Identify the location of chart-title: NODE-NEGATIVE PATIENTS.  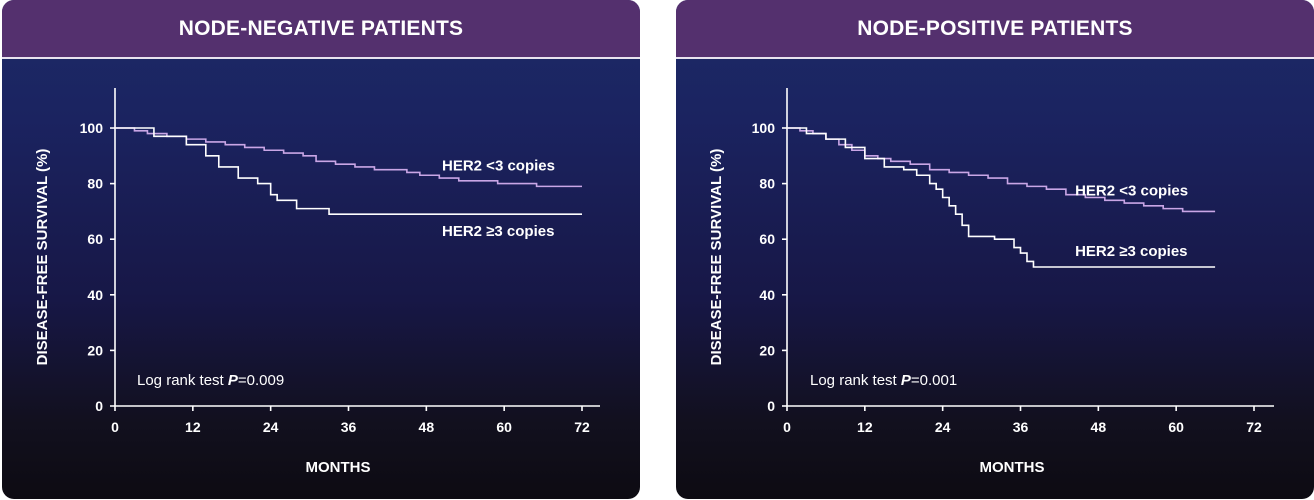
(321, 29).